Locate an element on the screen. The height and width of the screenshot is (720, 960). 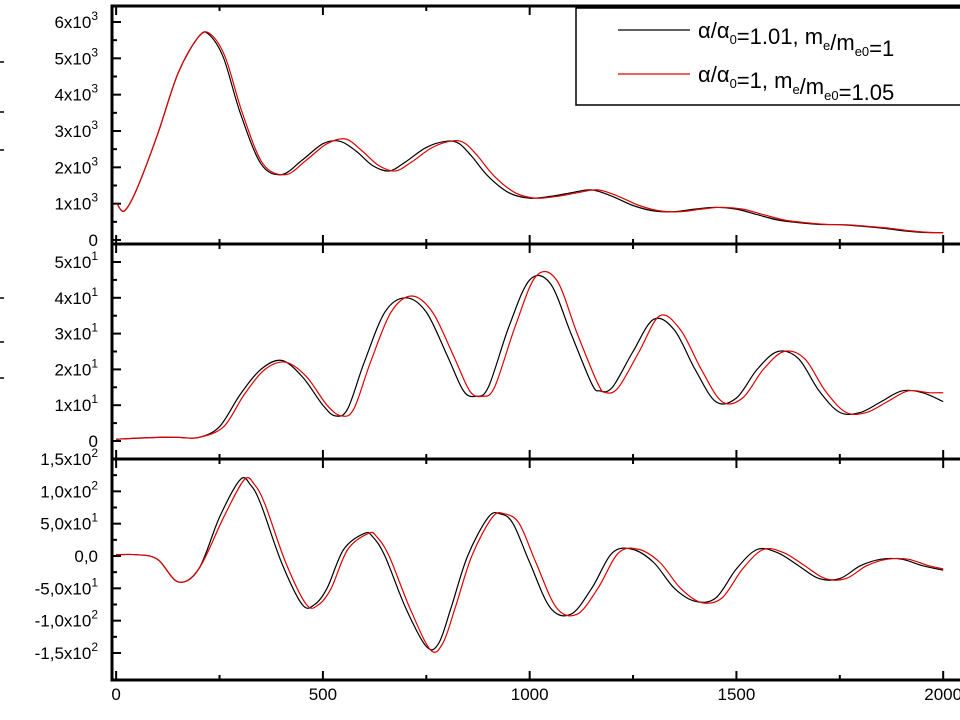
y-tick-label: 2x10³ is located at coordinates (76, 165).